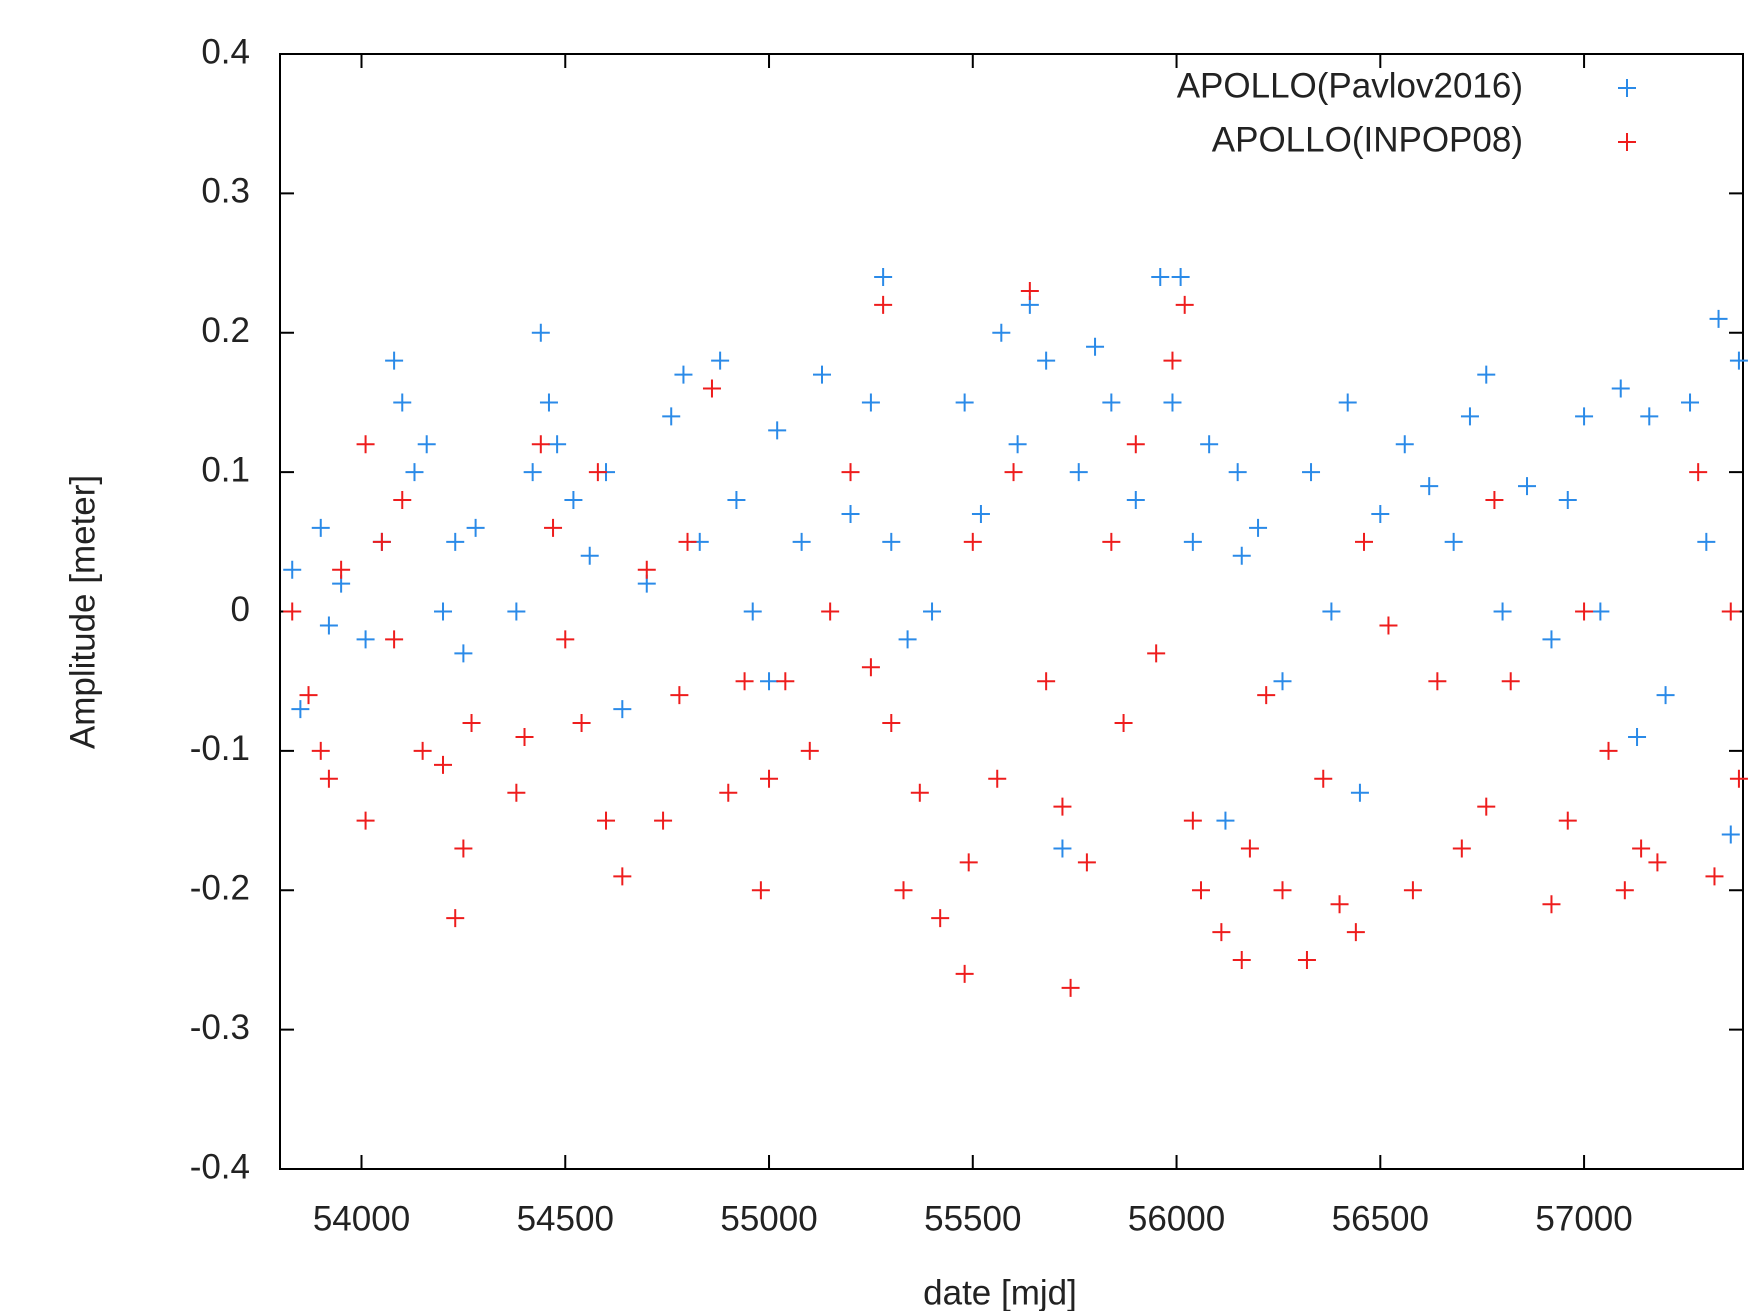  What do you see at coordinates (1583, 1218) in the screenshot?
I see `x-tick-label: 57000` at bounding box center [1583, 1218].